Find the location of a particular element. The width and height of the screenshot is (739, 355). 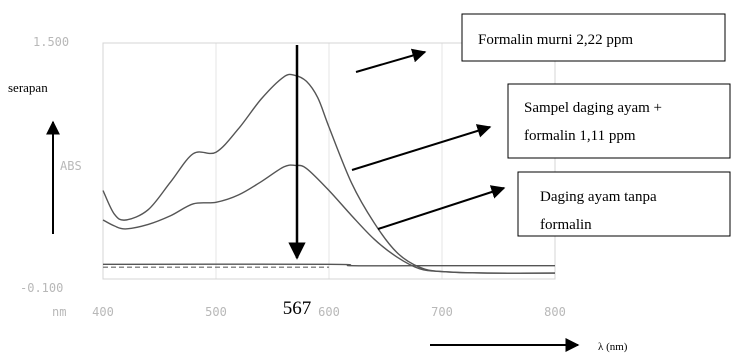

callout-control: Daging ayam tanpa formalin is located at coordinates (554, 204).